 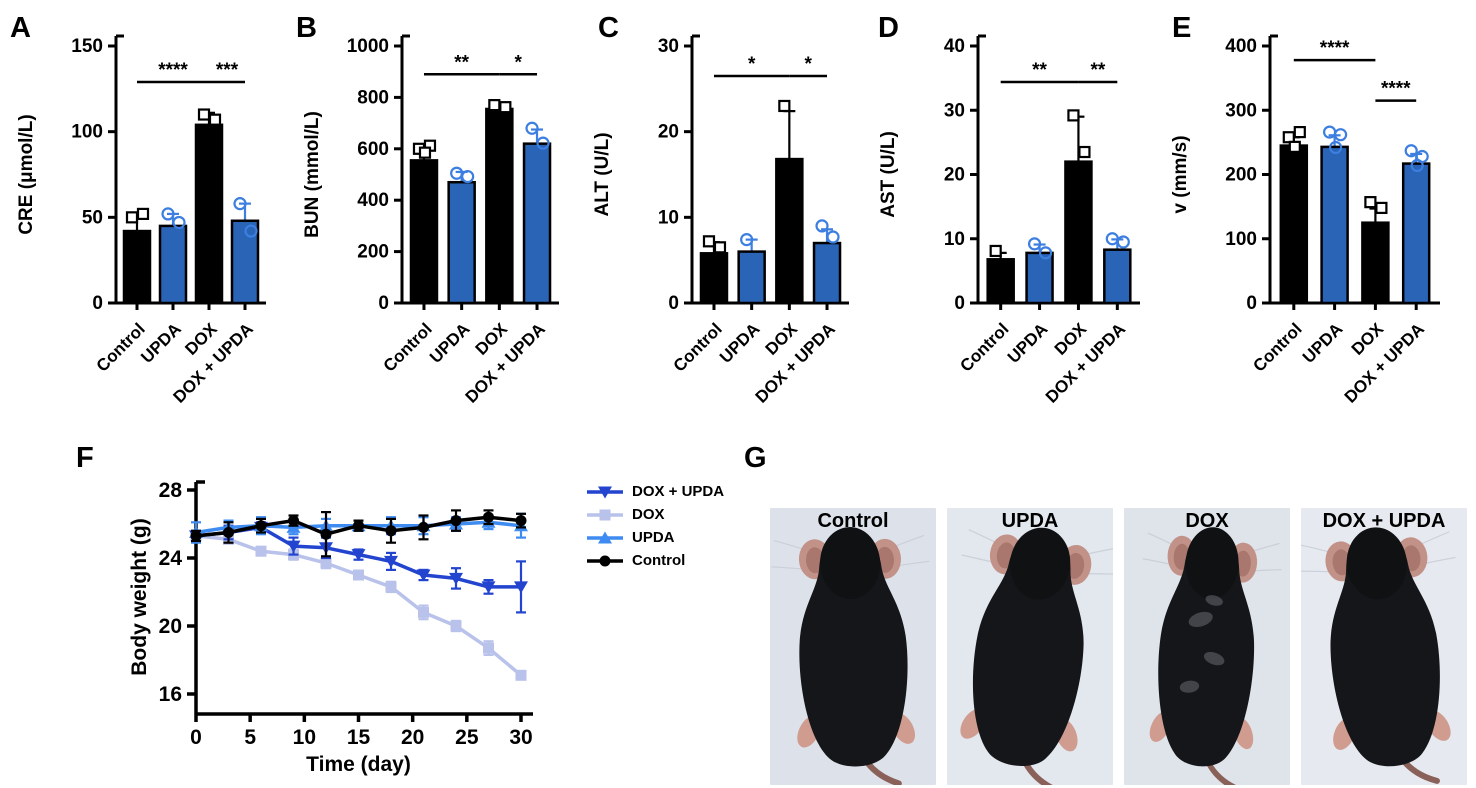 What do you see at coordinates (139, 596) in the screenshot?
I see `svg-text: Body weight (g)` at bounding box center [139, 596].